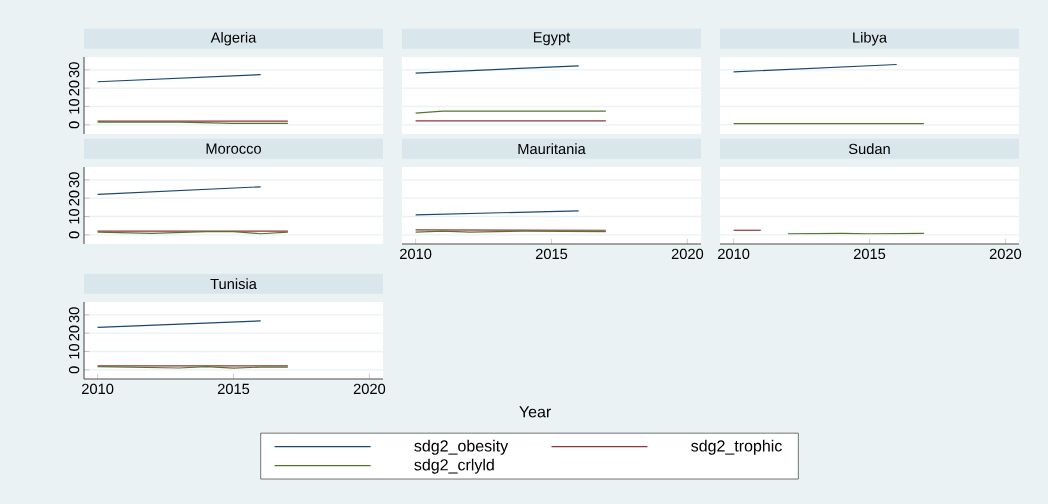 The width and height of the screenshot is (1048, 504). I want to click on chart-title: Tunisia, so click(233, 284).